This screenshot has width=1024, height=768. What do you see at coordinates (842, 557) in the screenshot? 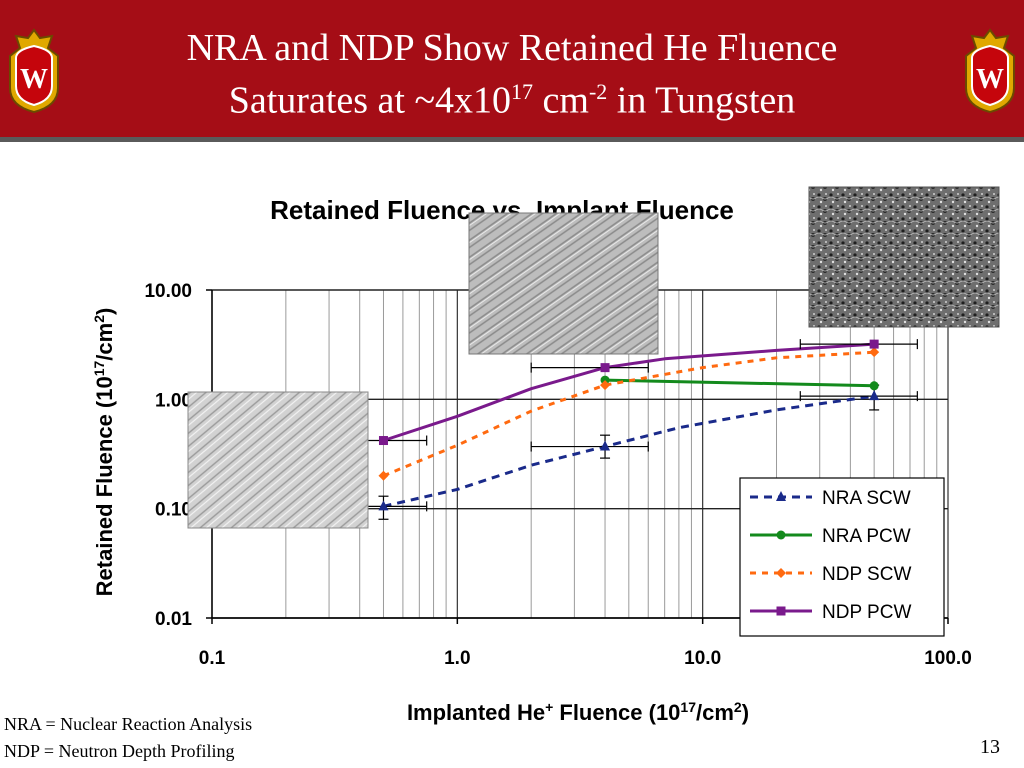
I see `chart-legend: NRA SCW NRA PCW NDP SCW NDP PCW` at bounding box center [842, 557].